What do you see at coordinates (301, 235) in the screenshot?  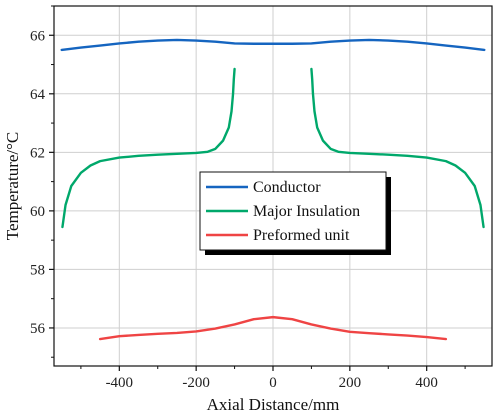 I see `legend-label: Preformed unit` at bounding box center [301, 235].